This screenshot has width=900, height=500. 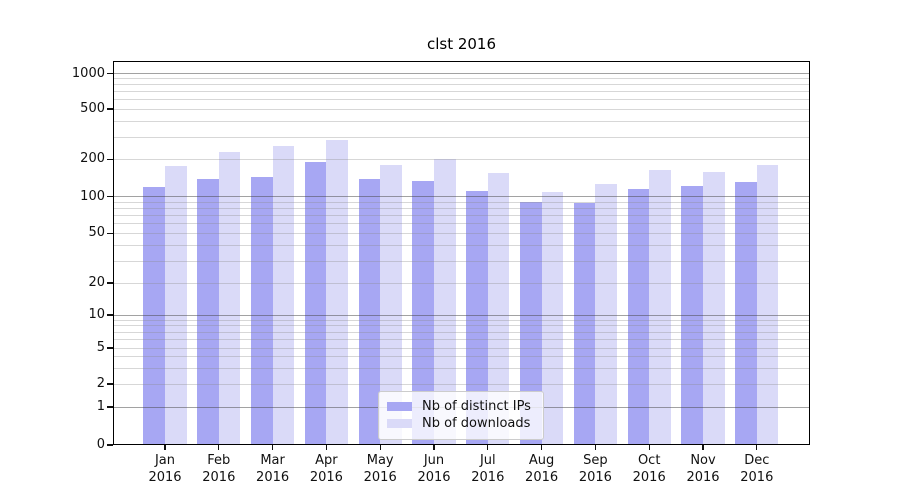 What do you see at coordinates (584, 323) in the screenshot?
I see `bar-sep-distinct-ips` at bounding box center [584, 323].